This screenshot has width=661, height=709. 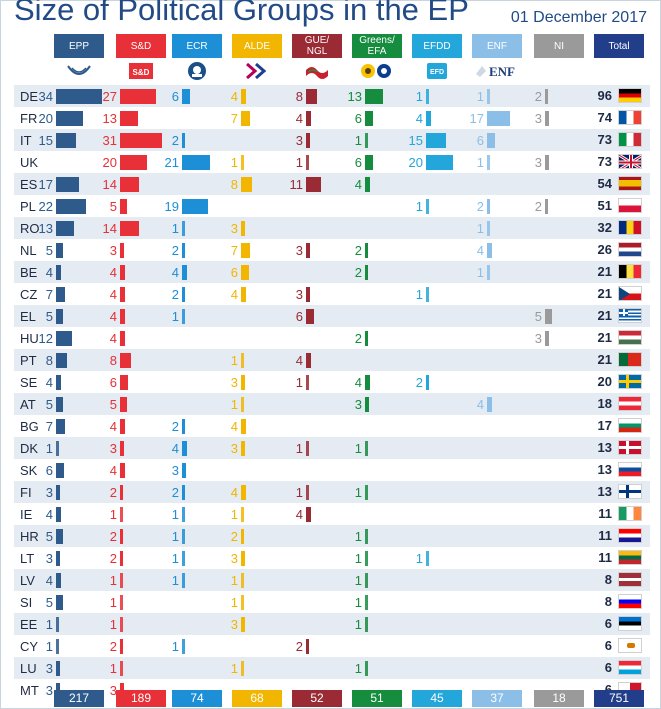 I want to click on country-code: FI, so click(x=26, y=492).